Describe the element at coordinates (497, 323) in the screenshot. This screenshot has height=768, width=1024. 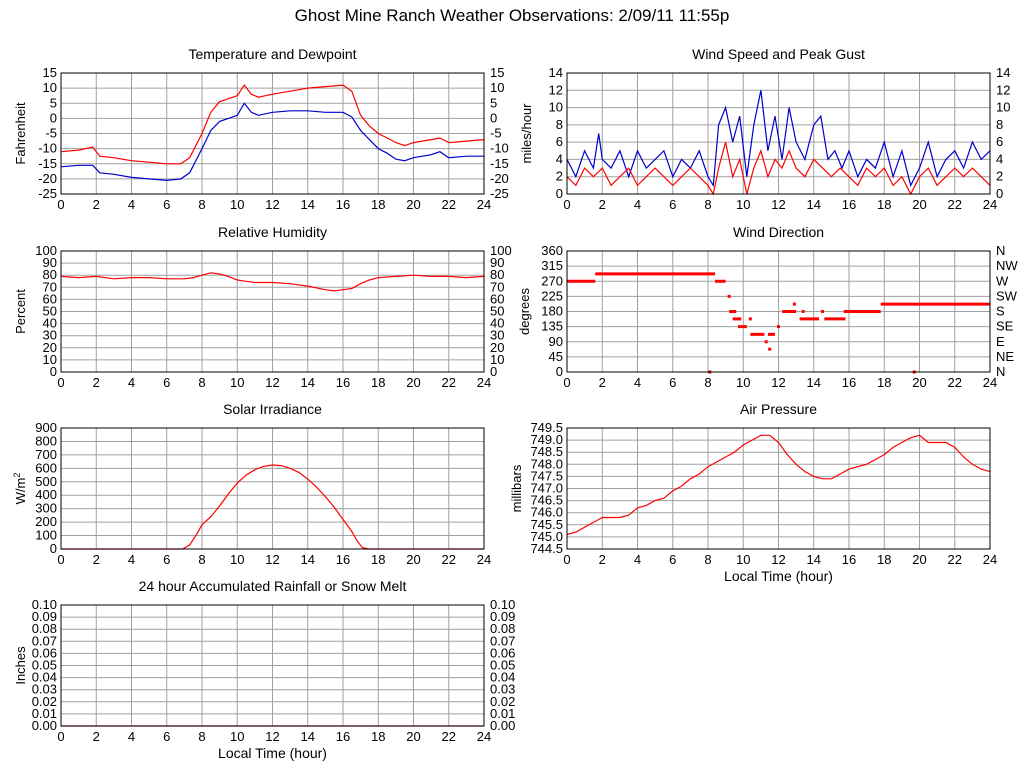
I see `right-tick-label: 40` at that location.